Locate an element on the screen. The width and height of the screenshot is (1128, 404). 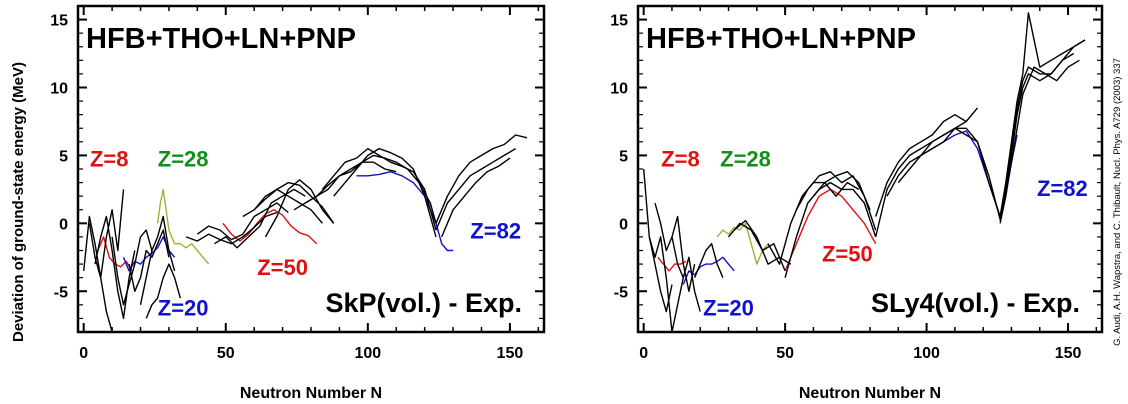
chart-subtitle: SLy4(vol.) - Exp. is located at coordinates (975, 303).